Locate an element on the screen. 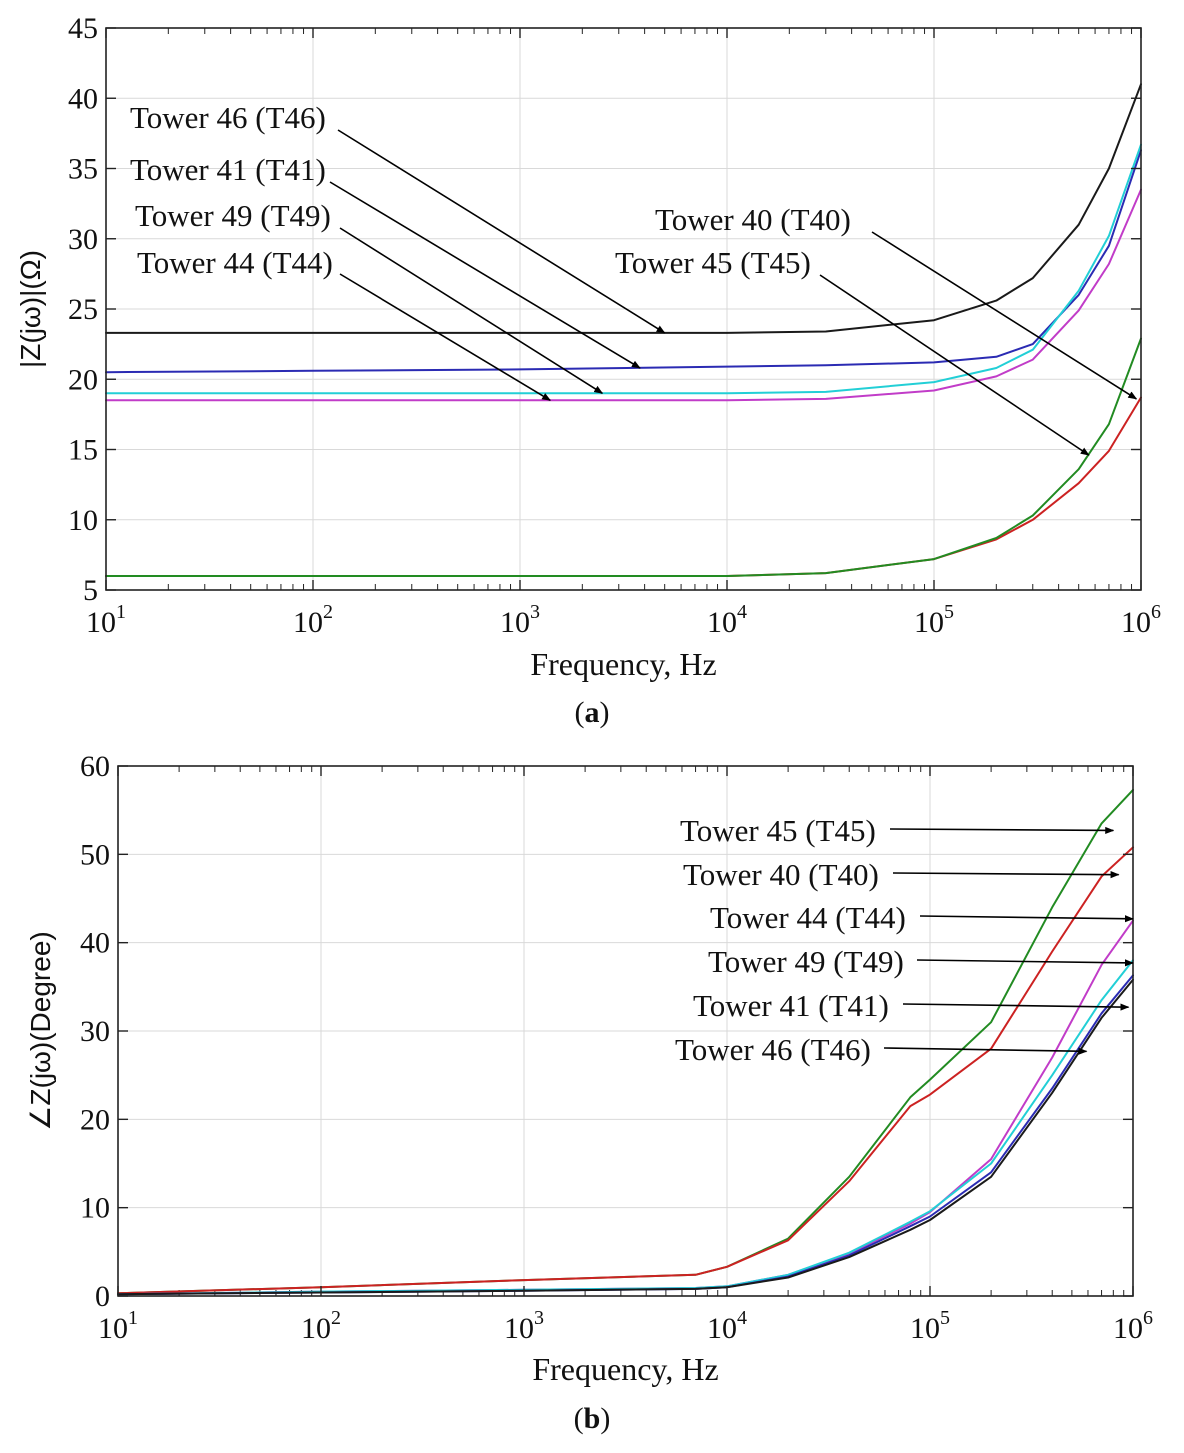 The image size is (1184, 1453). y-axis-label: ∠Z(jω)(Degree) is located at coordinates (40, 1030).